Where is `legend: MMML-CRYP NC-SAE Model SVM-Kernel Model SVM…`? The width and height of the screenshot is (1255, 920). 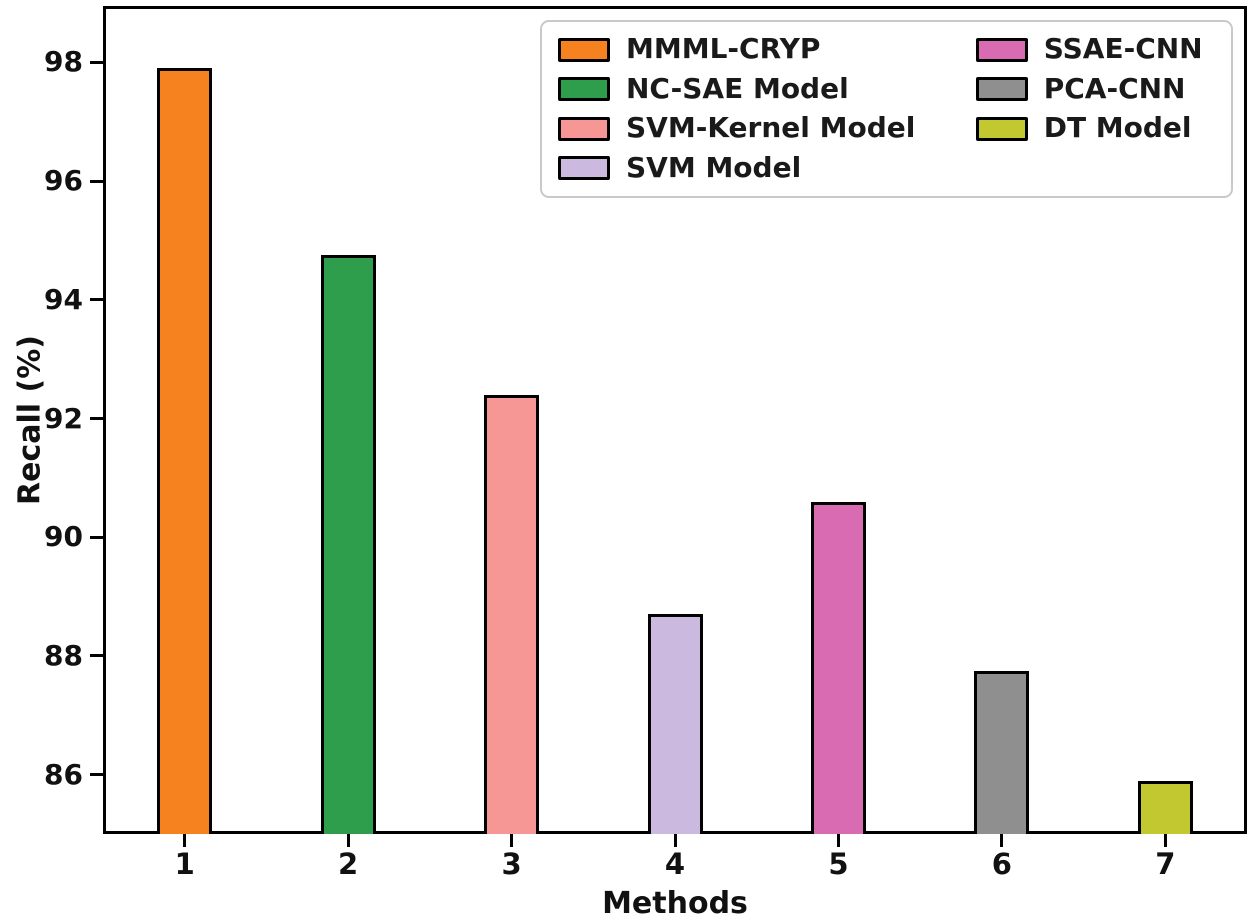 legend: MMML-CRYP NC-SAE Model SVM-Kernel Model SVM… is located at coordinates (886, 109).